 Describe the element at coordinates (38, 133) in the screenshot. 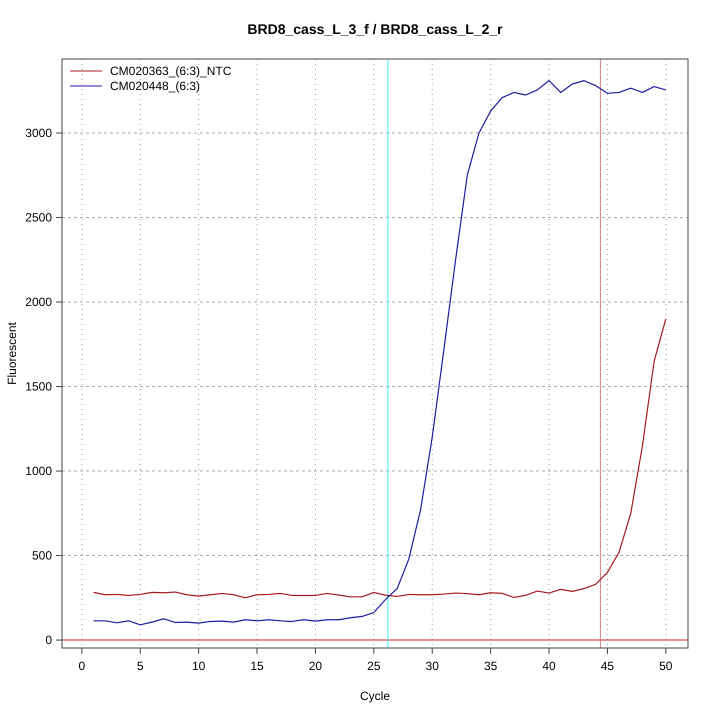

I see `y-tick-label: 3000` at that location.